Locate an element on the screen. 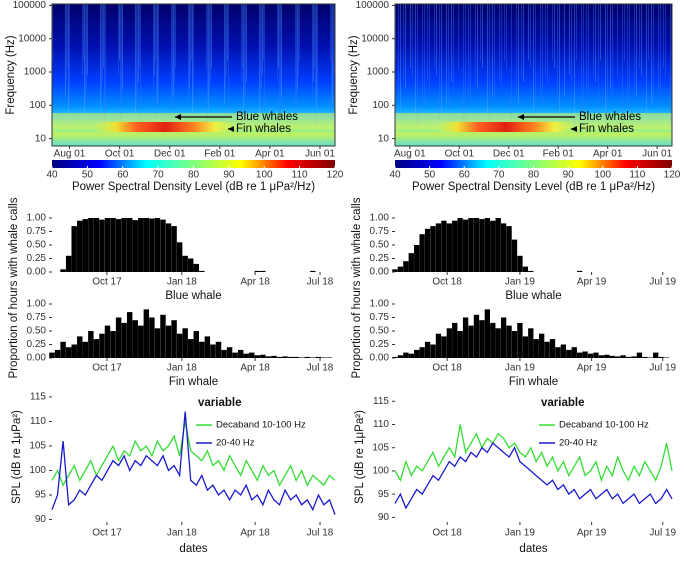 The width and height of the screenshot is (685, 561). colorbar-tick-label: 100 is located at coordinates (602, 175).